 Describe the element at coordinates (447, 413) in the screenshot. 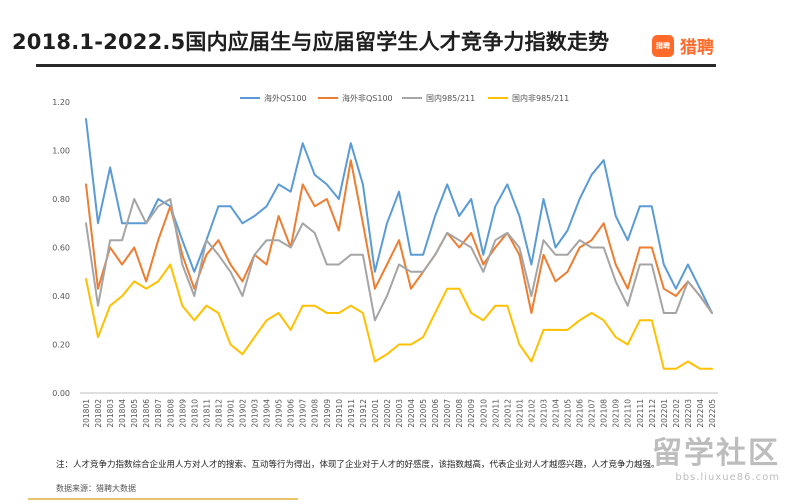

I see `x-tick-label: 202007` at that location.